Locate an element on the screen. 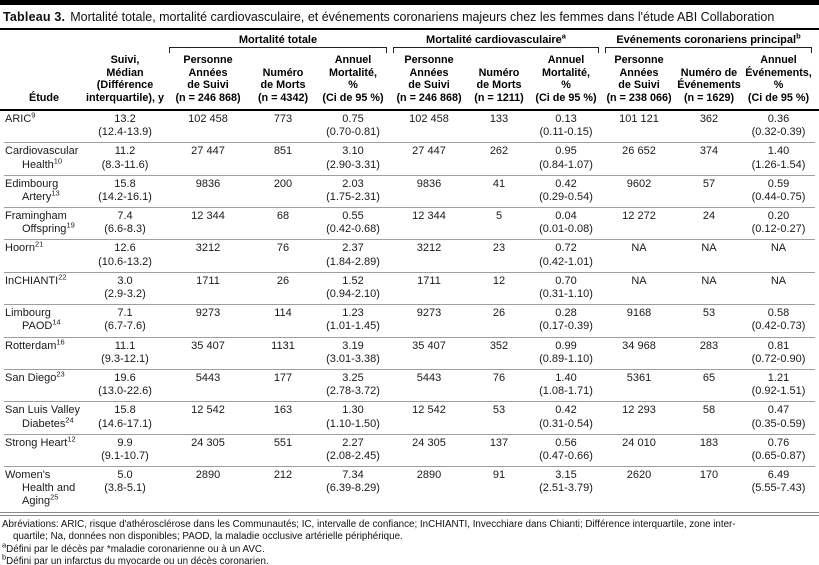  bottom-rule is located at coordinates (409, 513).